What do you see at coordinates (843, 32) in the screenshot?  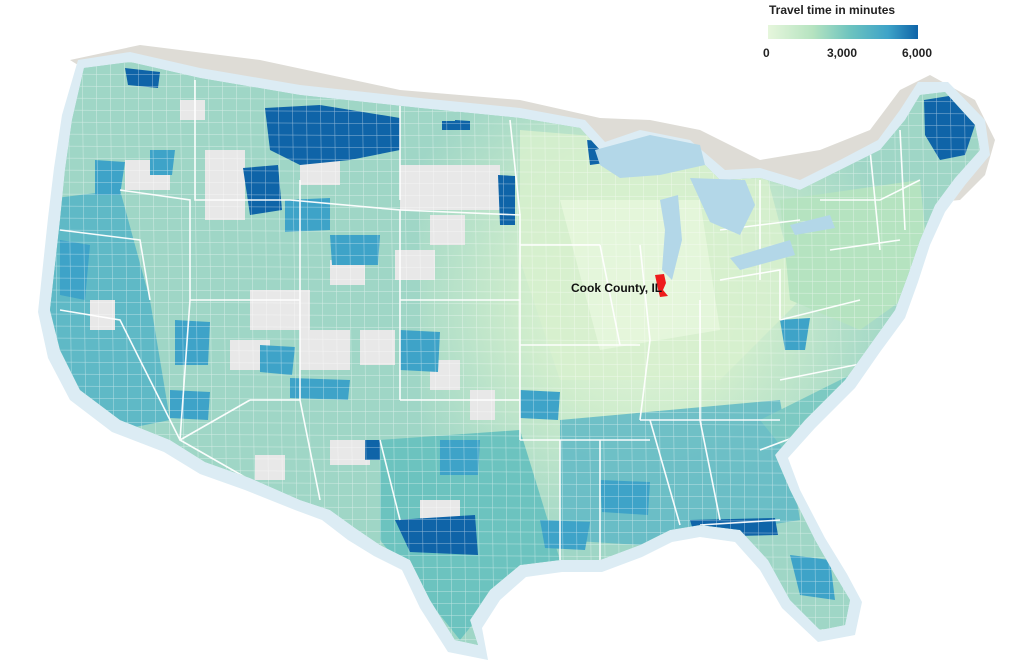 I see `legend-color-bar` at bounding box center [843, 32].